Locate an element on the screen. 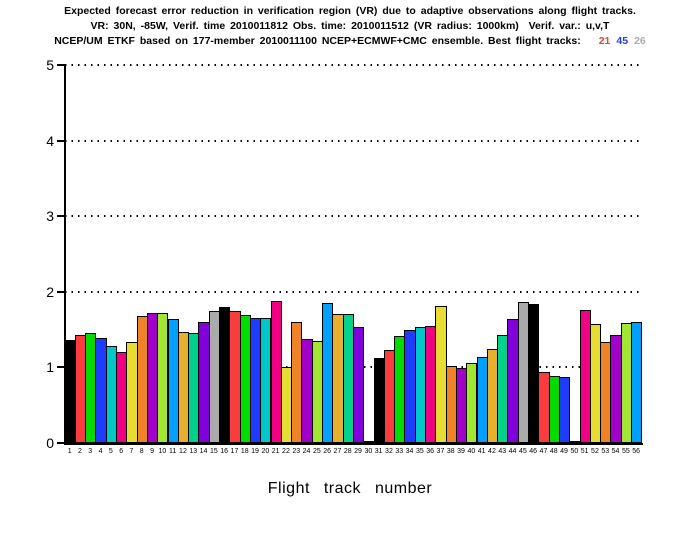 The width and height of the screenshot is (700, 540). y-tick-label-4: 4 is located at coordinates (50, 140).